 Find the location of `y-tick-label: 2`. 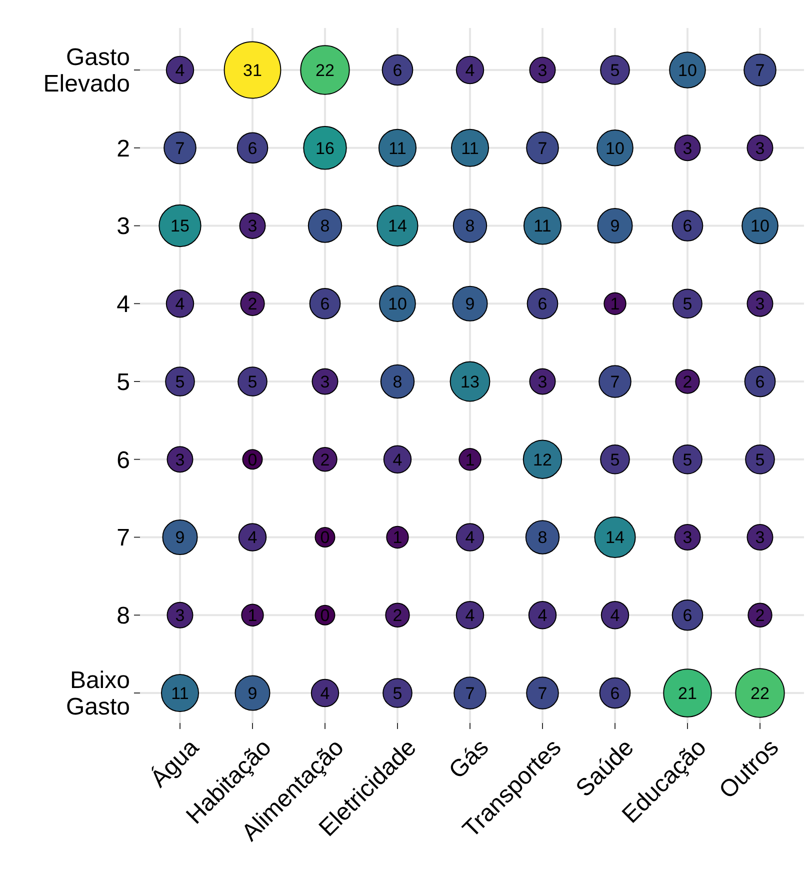

y-tick-label: 2 is located at coordinates (123, 148).